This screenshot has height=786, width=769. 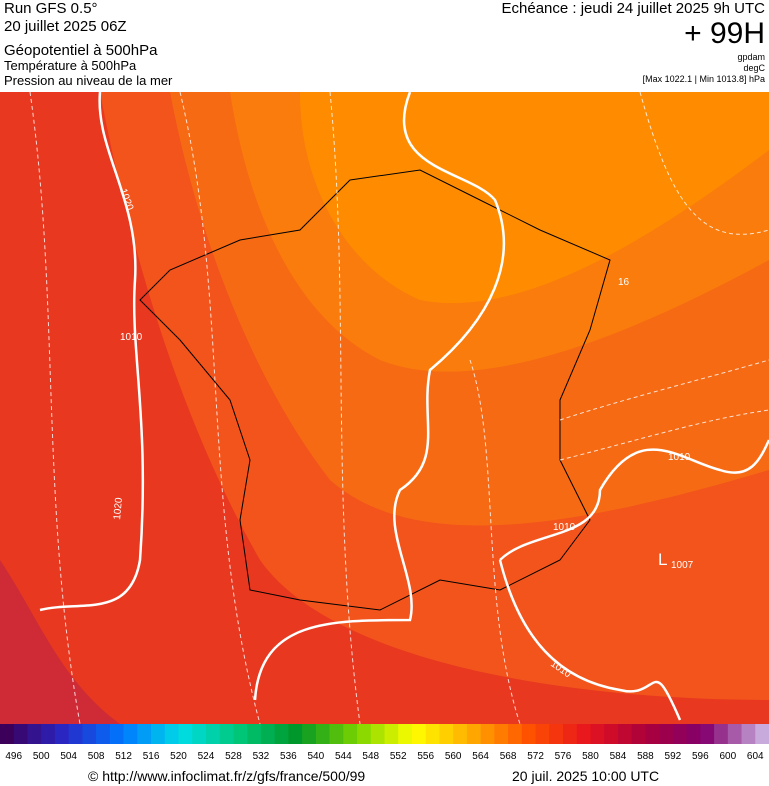 What do you see at coordinates (123, 756) in the screenshot?
I see `colorbar-label: 512` at bounding box center [123, 756].